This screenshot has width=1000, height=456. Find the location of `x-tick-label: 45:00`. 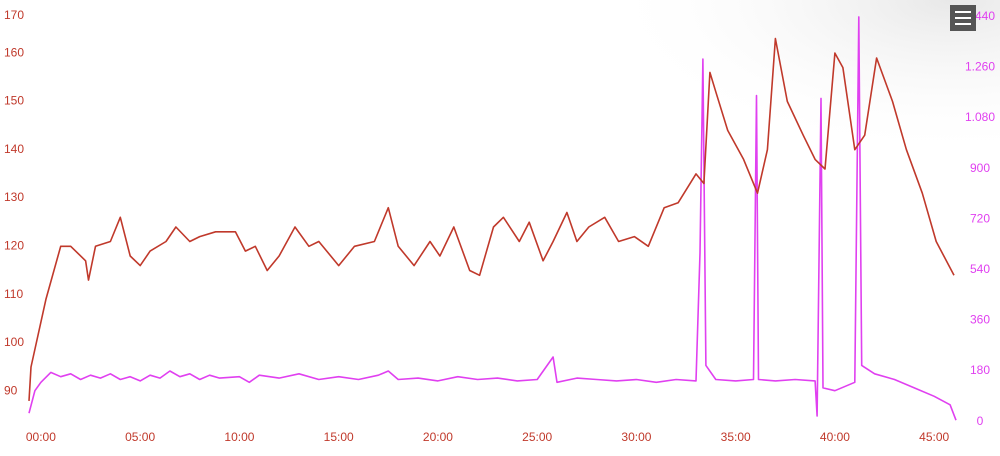

x-tick-label: 45:00 is located at coordinates (934, 437).